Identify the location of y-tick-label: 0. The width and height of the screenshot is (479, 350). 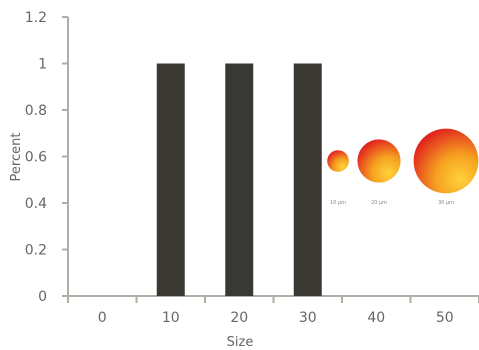
(42, 297).